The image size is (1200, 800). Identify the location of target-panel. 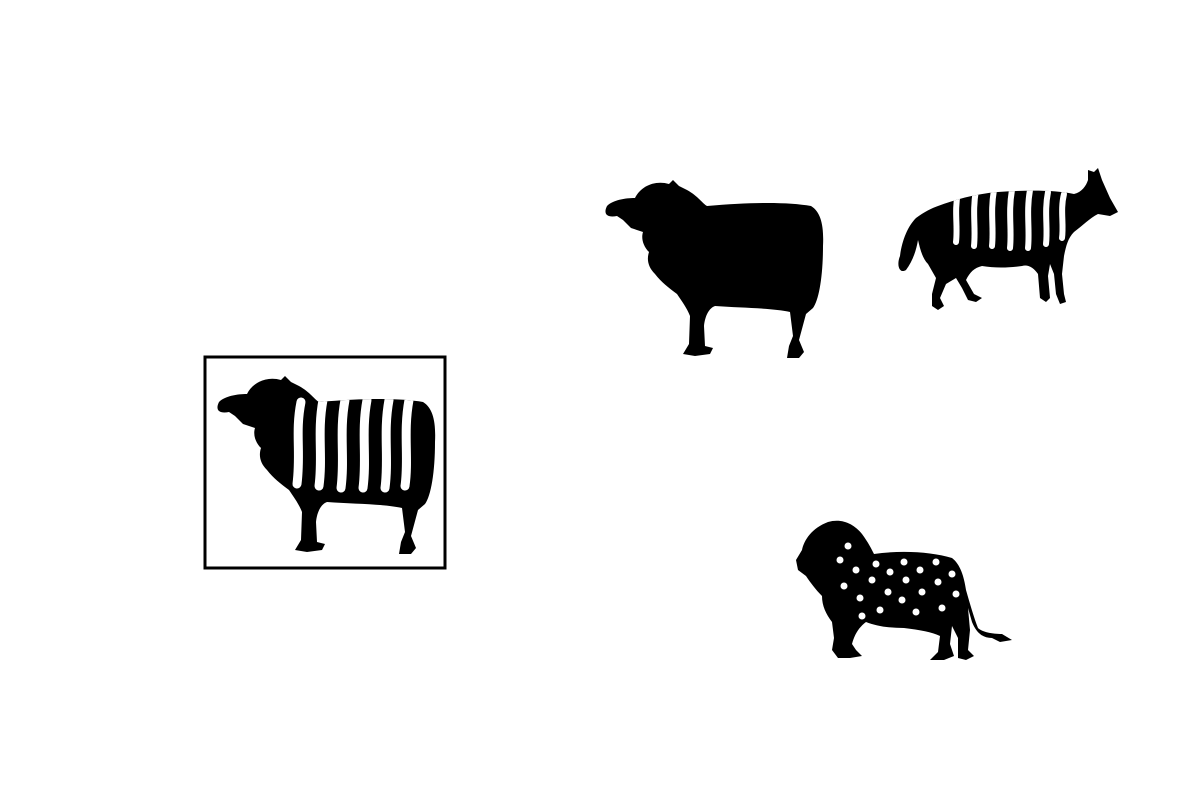
(325, 462).